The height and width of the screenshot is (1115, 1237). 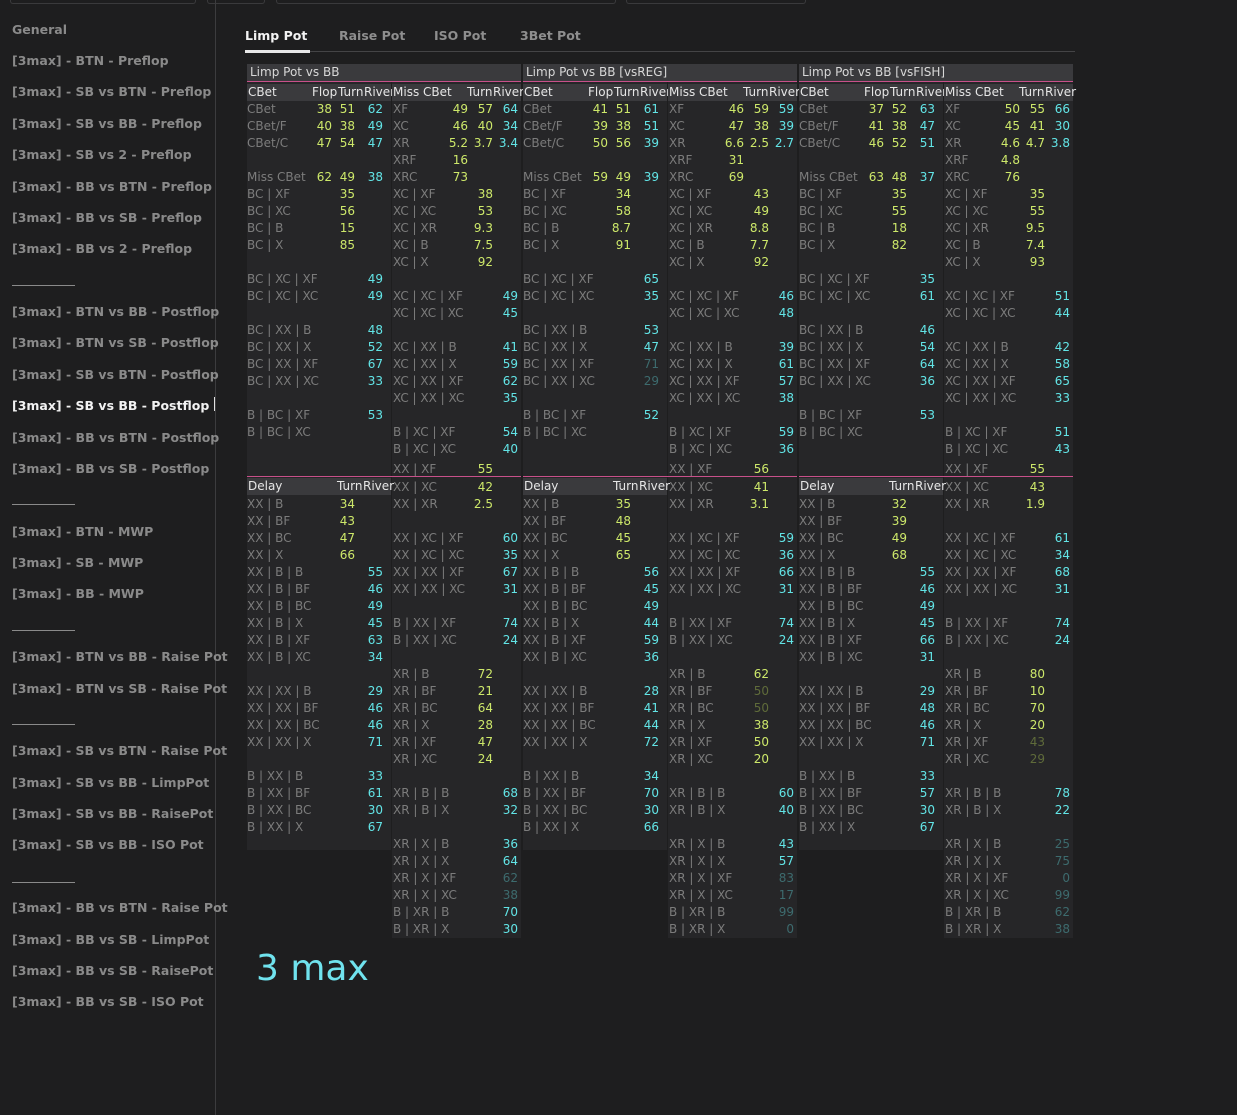 I want to click on stat-row: XR | XF 47, so click(x=457, y=742).